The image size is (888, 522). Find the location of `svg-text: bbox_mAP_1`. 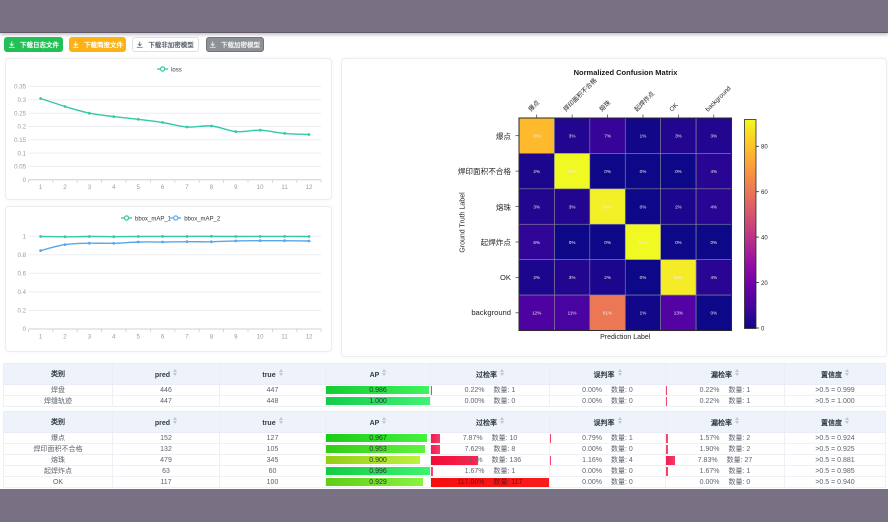

svg-text: bbox_mAP_1 is located at coordinates (153, 219).